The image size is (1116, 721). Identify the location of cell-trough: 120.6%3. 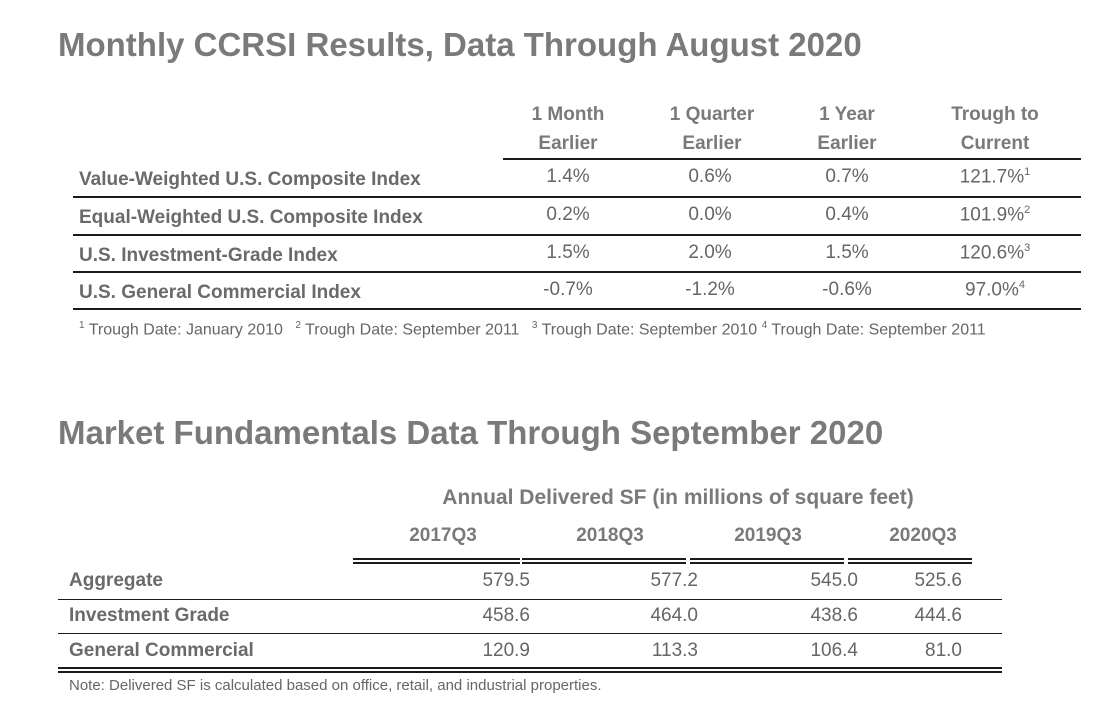
(995, 253).